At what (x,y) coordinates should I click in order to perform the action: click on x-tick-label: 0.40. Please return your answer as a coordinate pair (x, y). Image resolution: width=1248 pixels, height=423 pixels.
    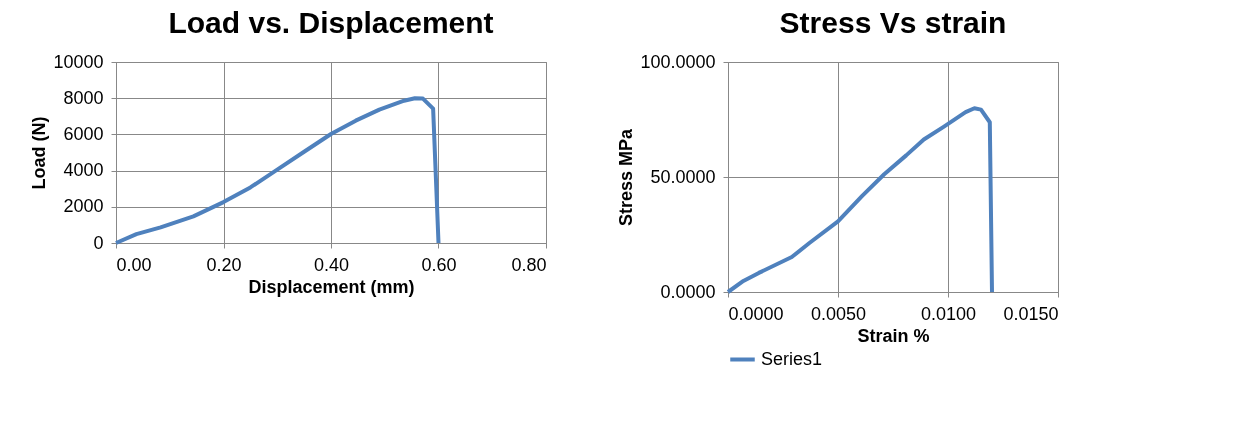
    Looking at the image, I should click on (331, 264).